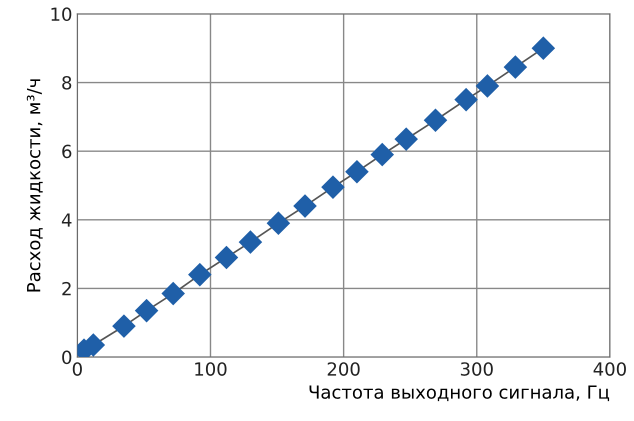 Image resolution: width=634 pixels, height=421 pixels. I want to click on y-axis-title: Расход жидкости, м³/ч, so click(34, 185).